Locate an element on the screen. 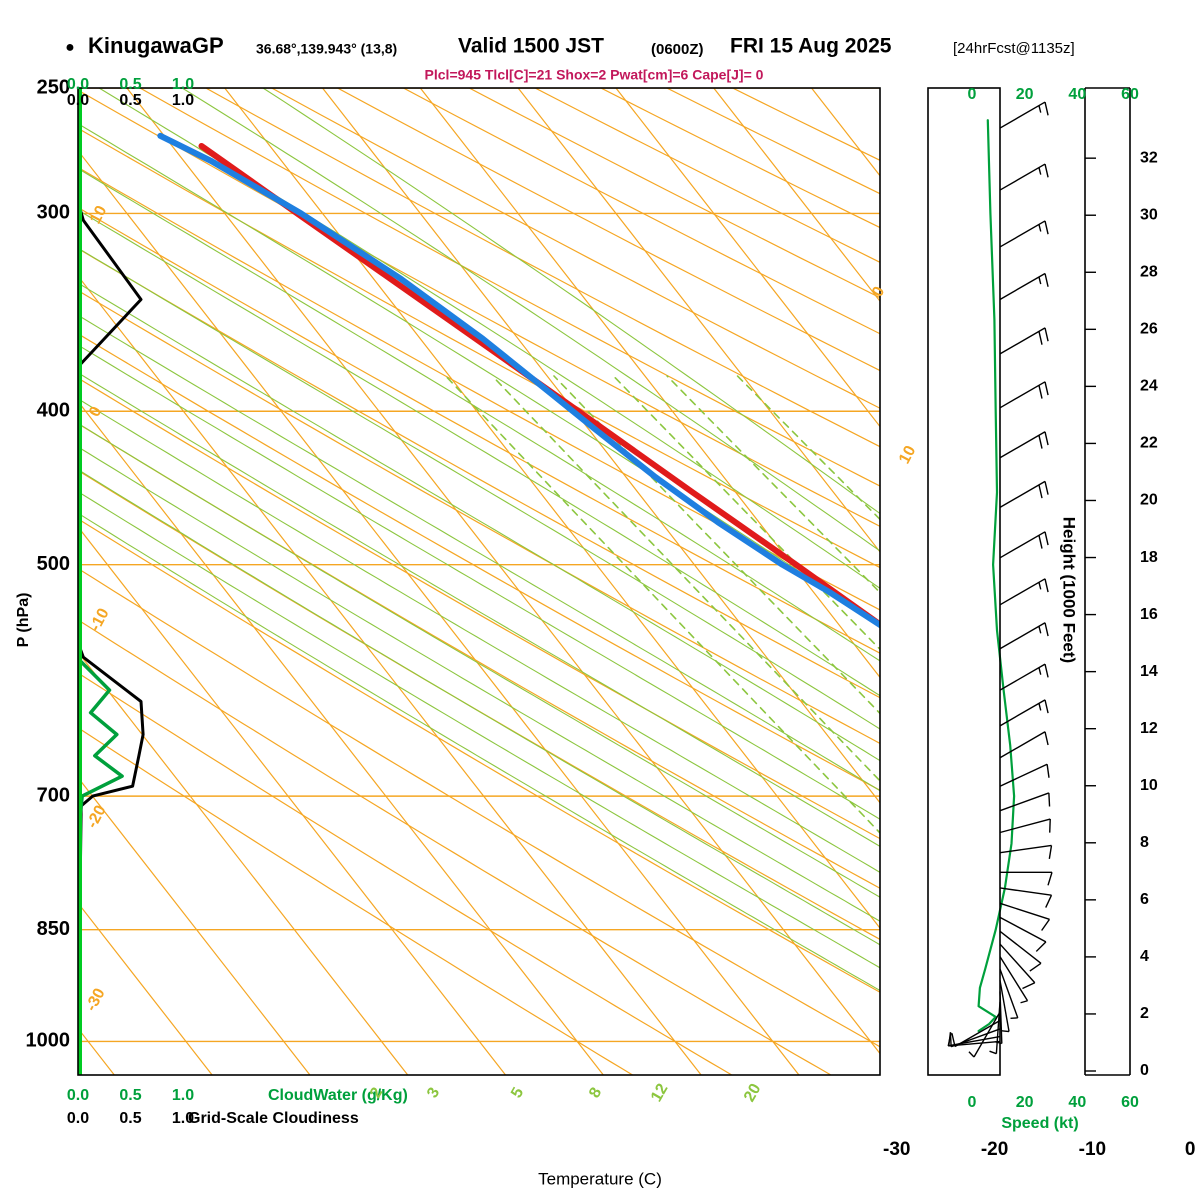 The width and height of the screenshot is (1200, 1200). pressure-tick: 500 is located at coordinates (53, 564).